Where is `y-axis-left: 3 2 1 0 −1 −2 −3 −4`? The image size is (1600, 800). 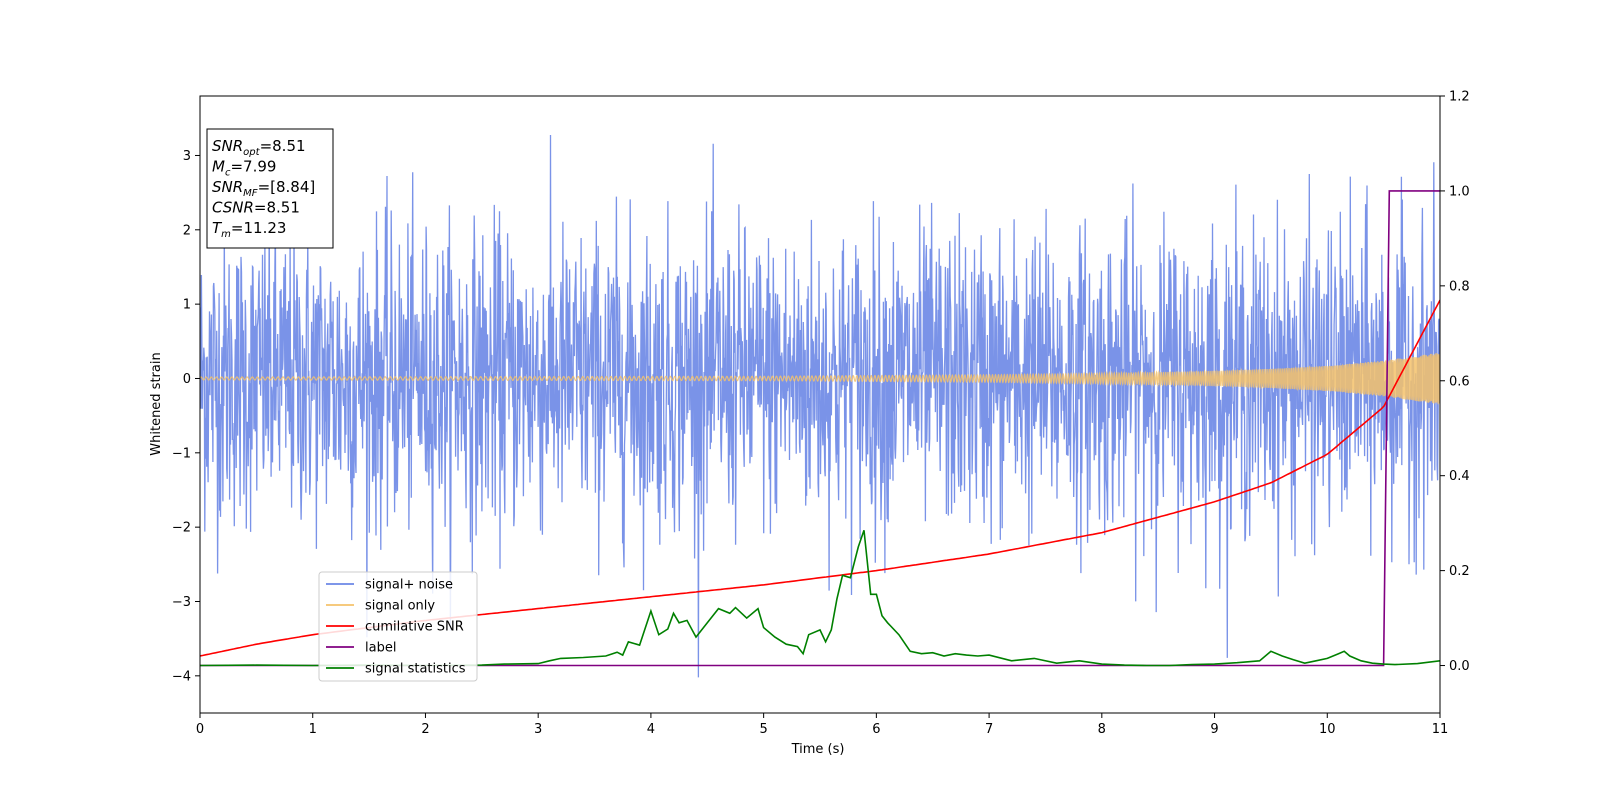 y-axis-left: 3 2 1 0 −1 −2 −3 −4 is located at coordinates (186, 416).